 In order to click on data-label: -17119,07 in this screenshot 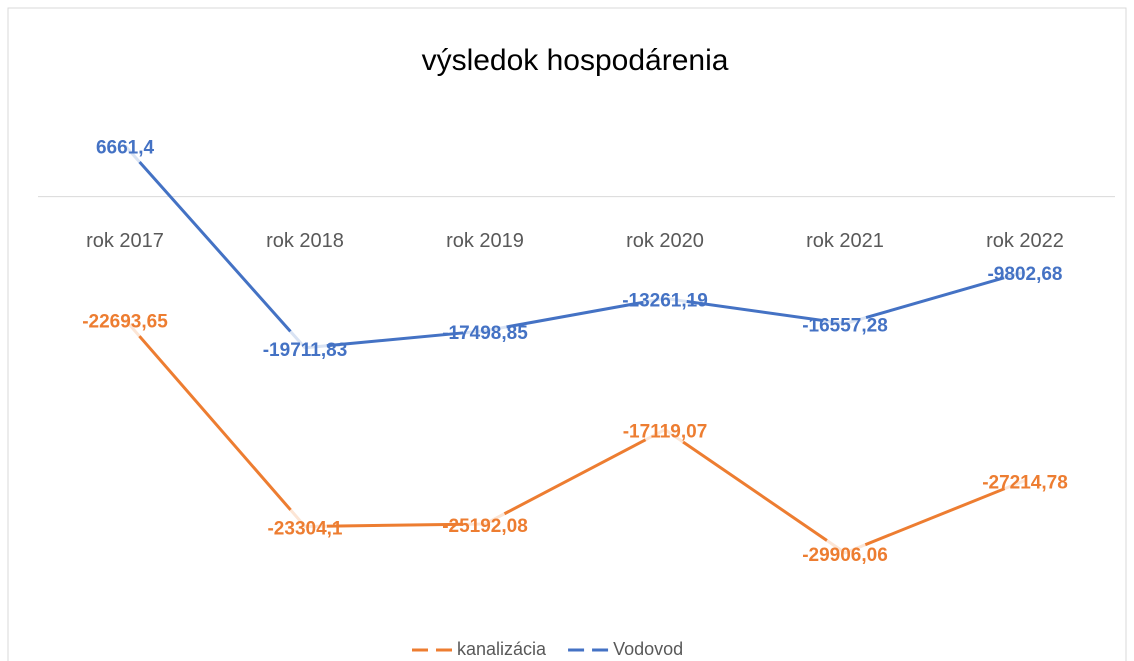, I will do `click(665, 432)`.